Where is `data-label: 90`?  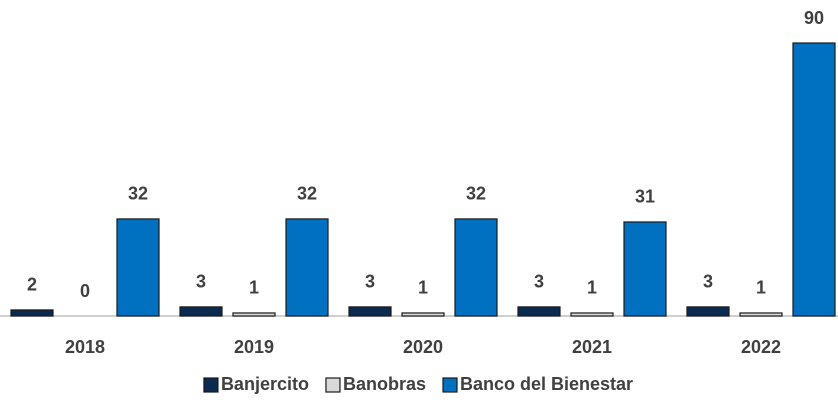
data-label: 90 is located at coordinates (814, 18).